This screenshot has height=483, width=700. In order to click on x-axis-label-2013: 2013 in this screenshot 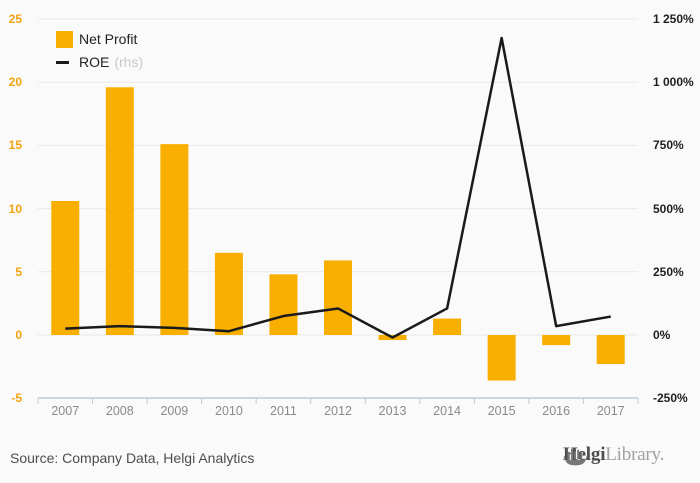, I will do `click(392, 411)`.